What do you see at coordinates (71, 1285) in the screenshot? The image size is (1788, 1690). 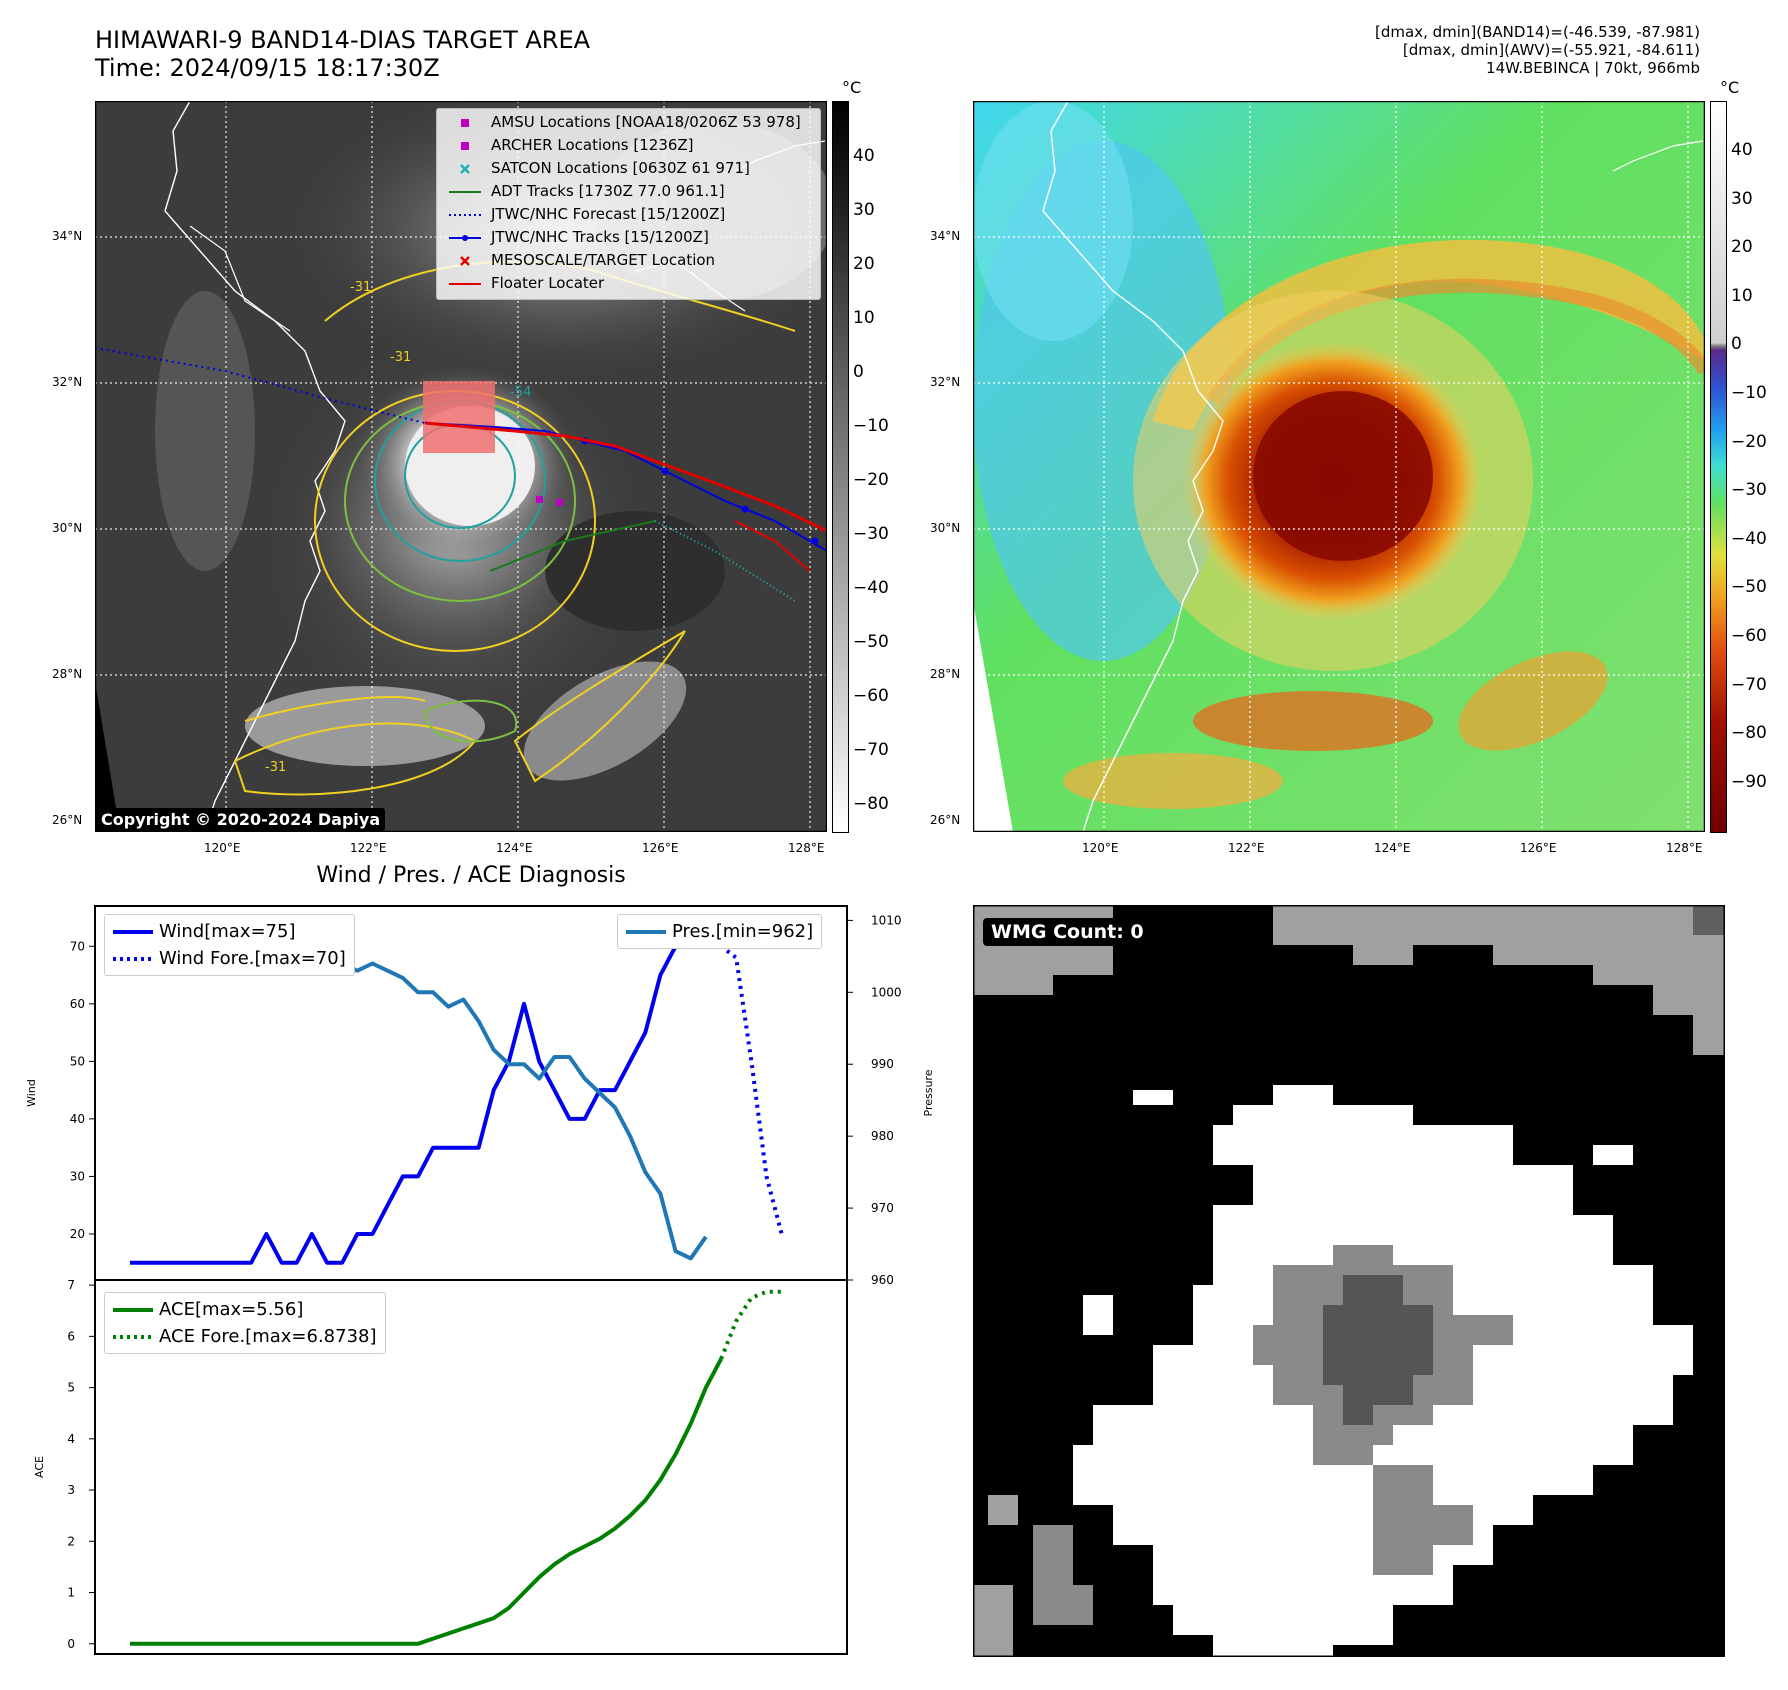 I see `y-tick-label: 7` at bounding box center [71, 1285].